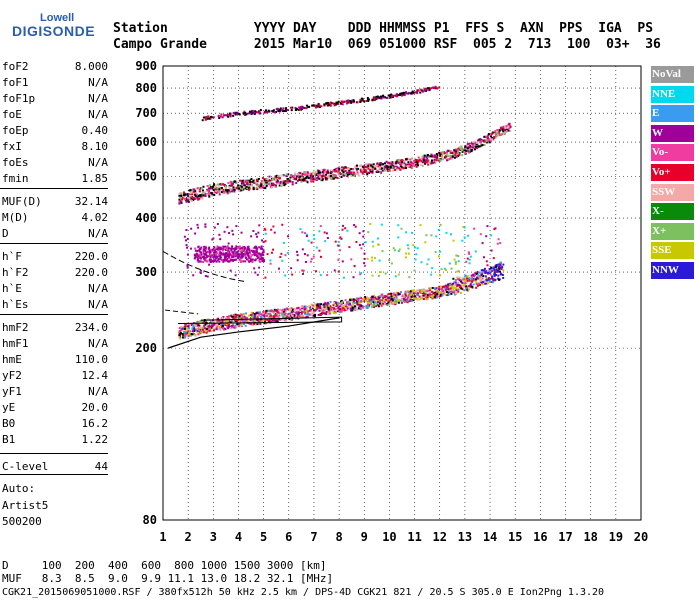 The width and height of the screenshot is (700, 600). What do you see at coordinates (146, 142) in the screenshot?
I see `y-tick-label: 600` at bounding box center [146, 142].